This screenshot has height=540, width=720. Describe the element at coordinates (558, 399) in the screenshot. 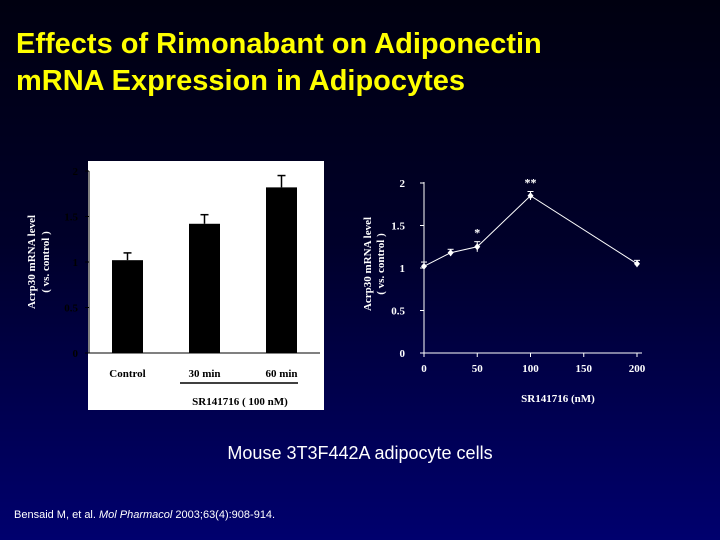

I see `line-chart-x-axis-title: SR141716 (nM)` at that location.